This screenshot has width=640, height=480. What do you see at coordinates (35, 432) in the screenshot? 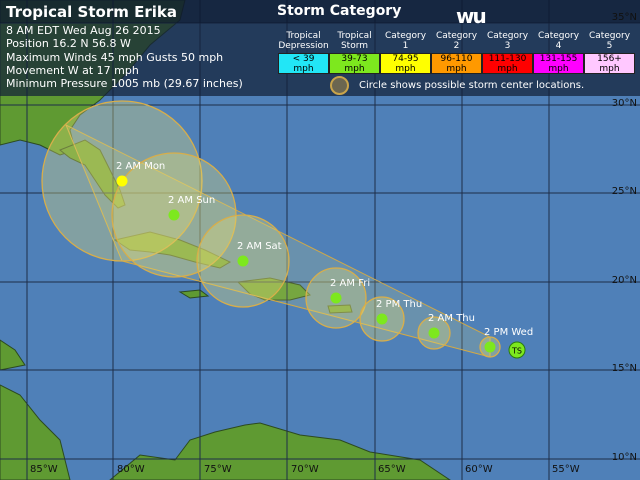
I see `central-america` at bounding box center [35, 432].